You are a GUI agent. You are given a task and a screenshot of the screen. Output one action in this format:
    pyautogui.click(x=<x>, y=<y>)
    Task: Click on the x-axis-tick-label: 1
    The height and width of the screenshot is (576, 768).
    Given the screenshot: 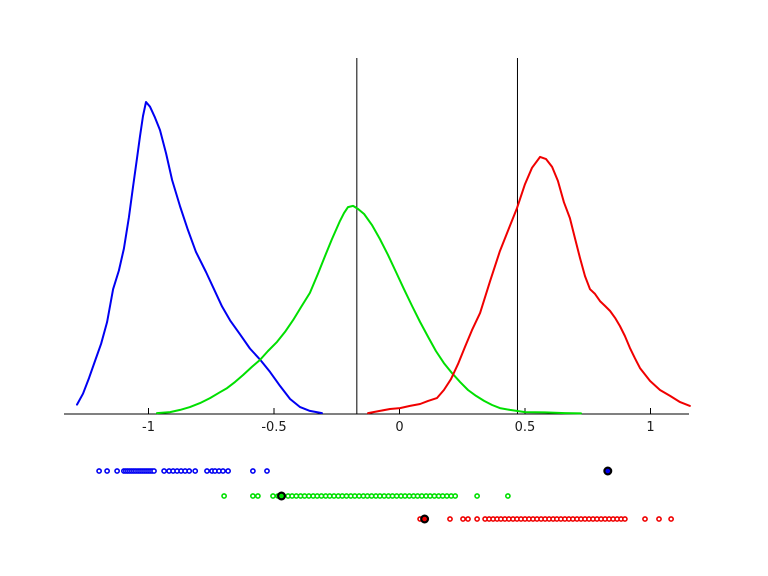 What is the action you would take?
    pyautogui.click(x=650, y=427)
    